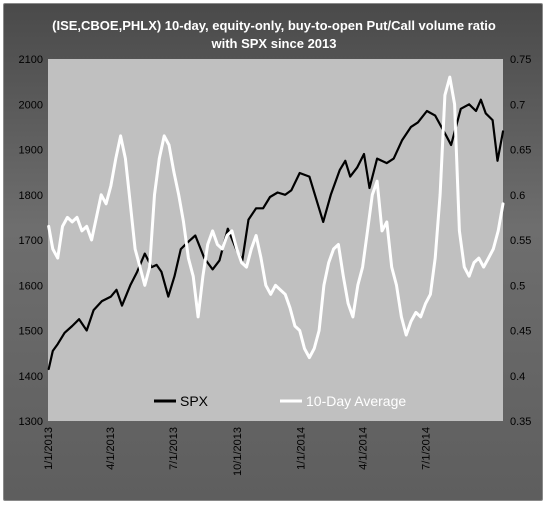 Image resolution: width=548 pixels, height=506 pixels. Describe the element at coordinates (31, 286) in the screenshot. I see `y-left-tick-1600: 1600` at that location.